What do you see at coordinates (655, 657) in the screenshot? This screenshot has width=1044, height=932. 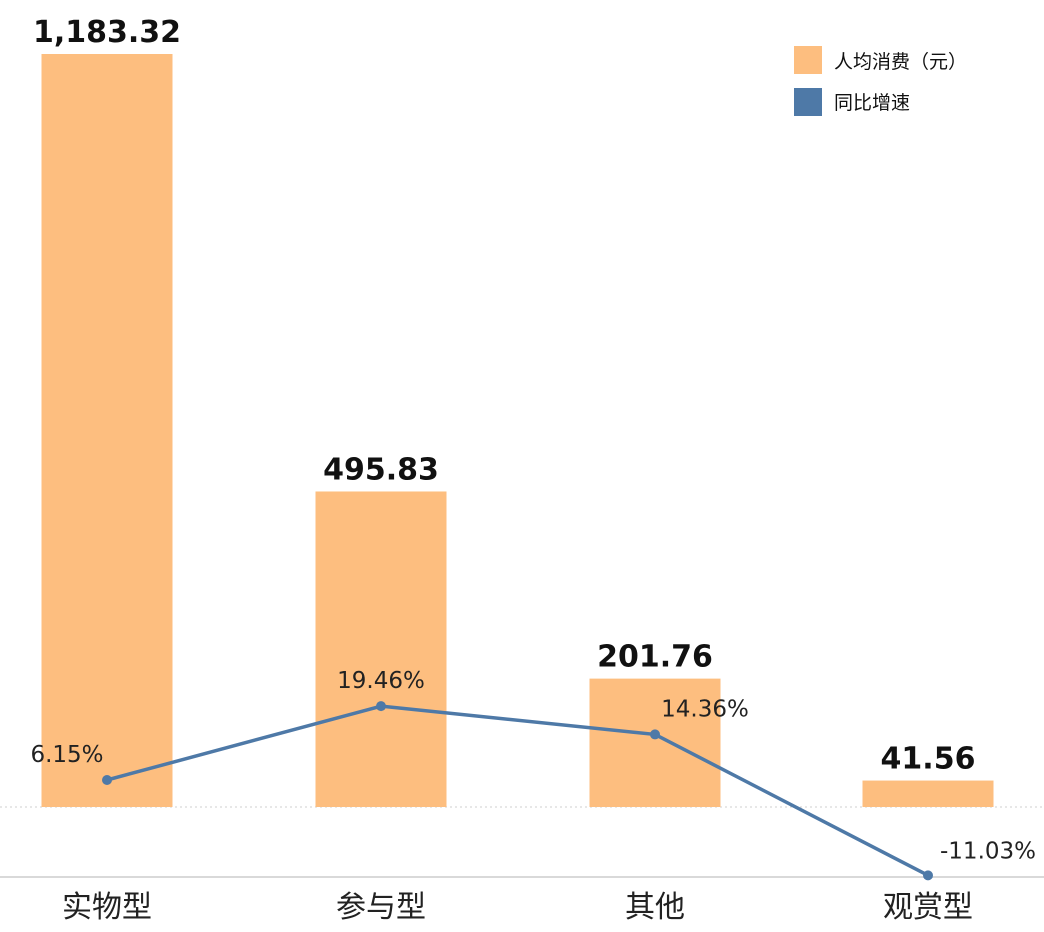 I see `bar-value-label: 201.76` at bounding box center [655, 657].